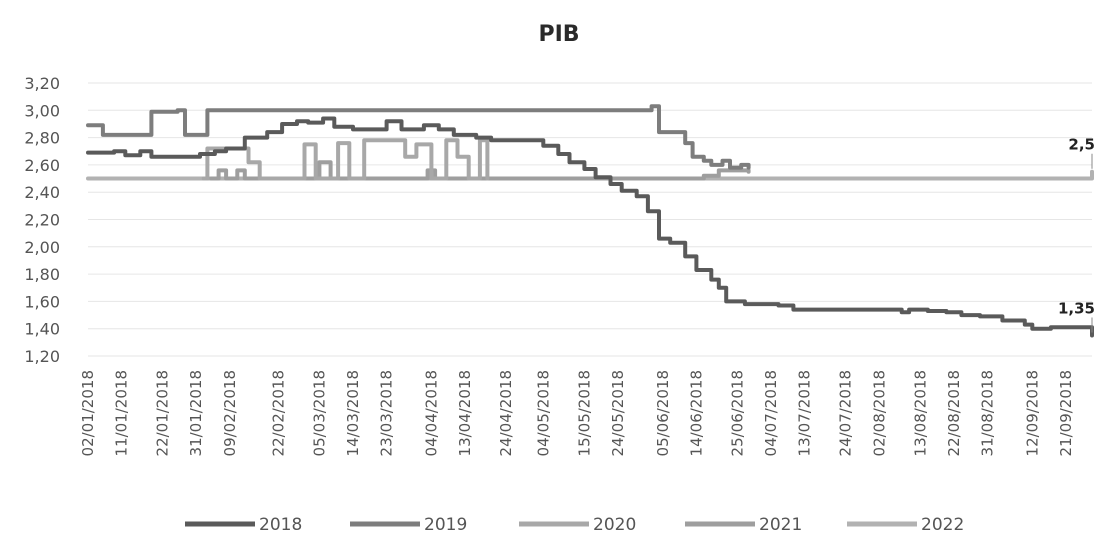 The height and width of the screenshot is (537, 1118). Describe the element at coordinates (954, 413) in the screenshot. I see `x-tick-label: 22/08/2018` at that location.